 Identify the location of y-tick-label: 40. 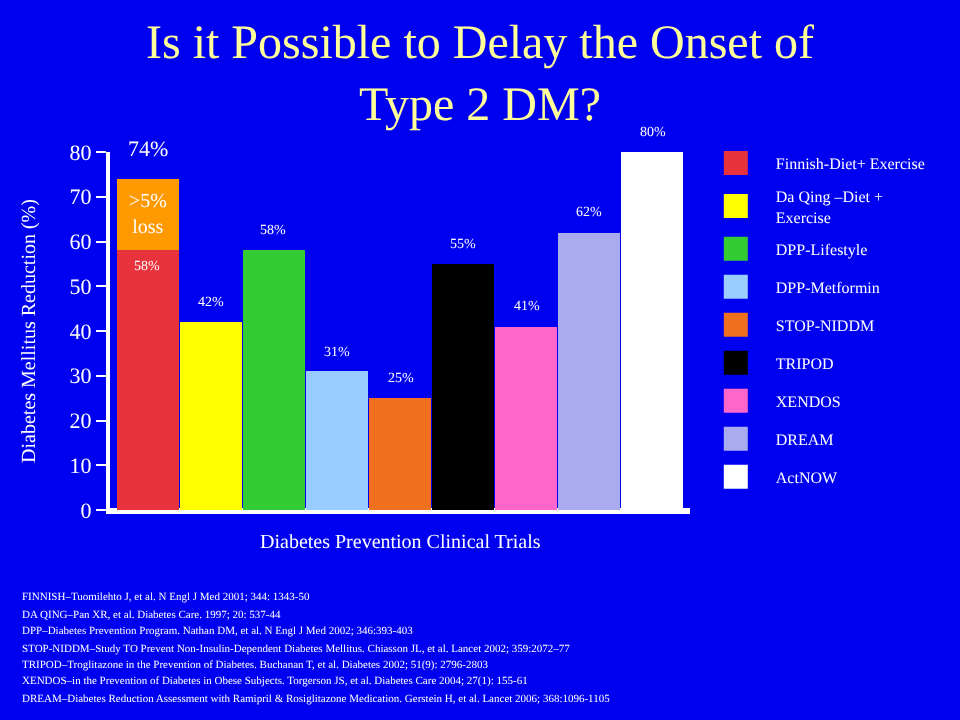
(81, 332).